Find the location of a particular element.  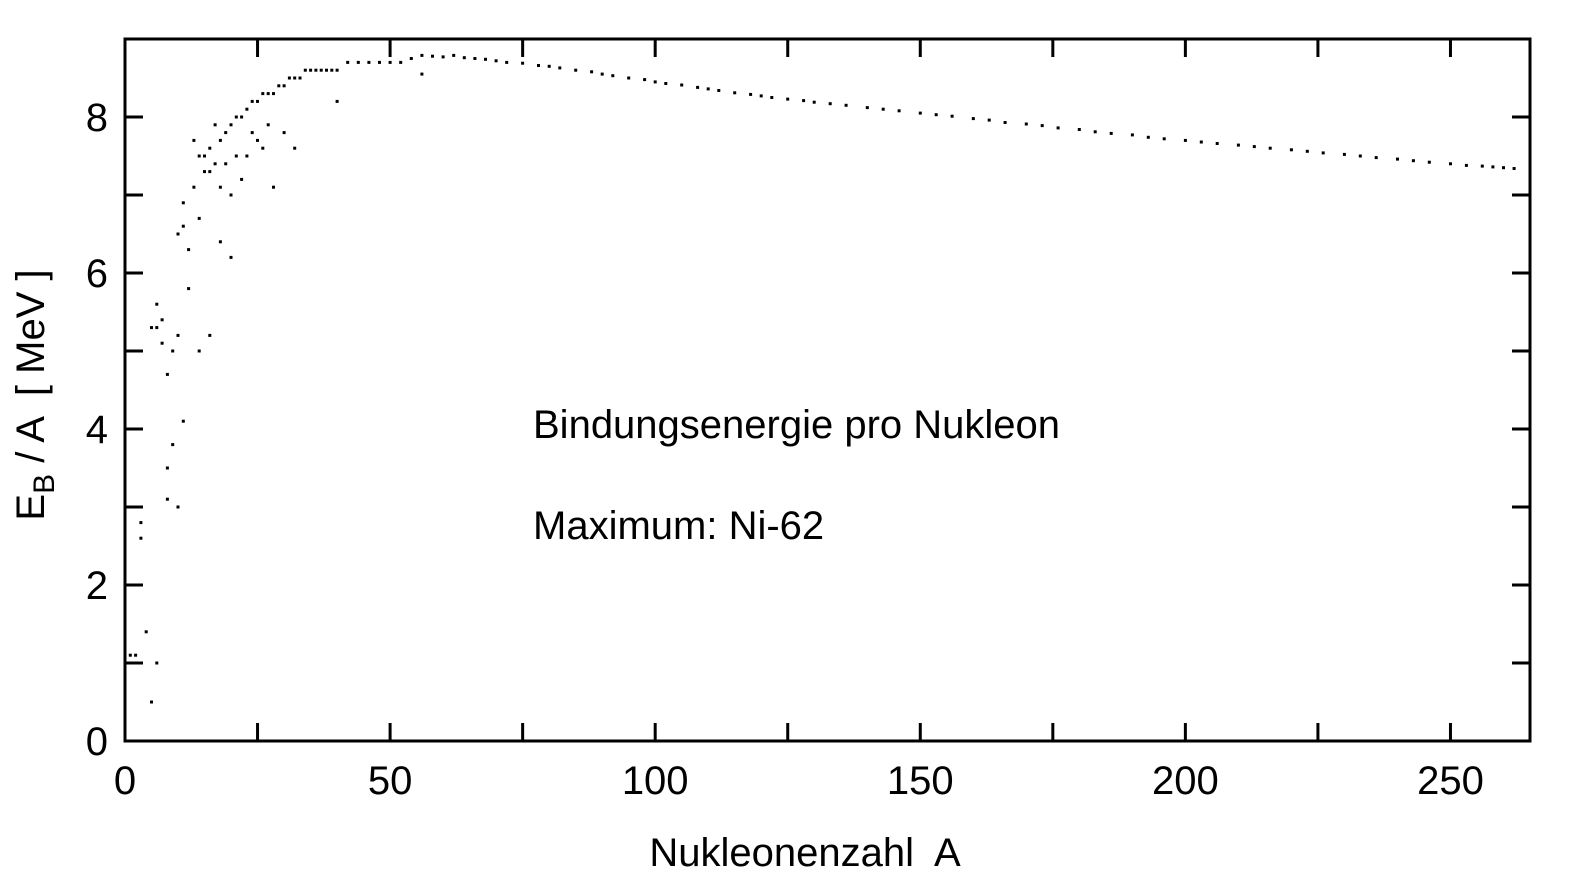

y-tick-label: 6 is located at coordinates (97, 274).